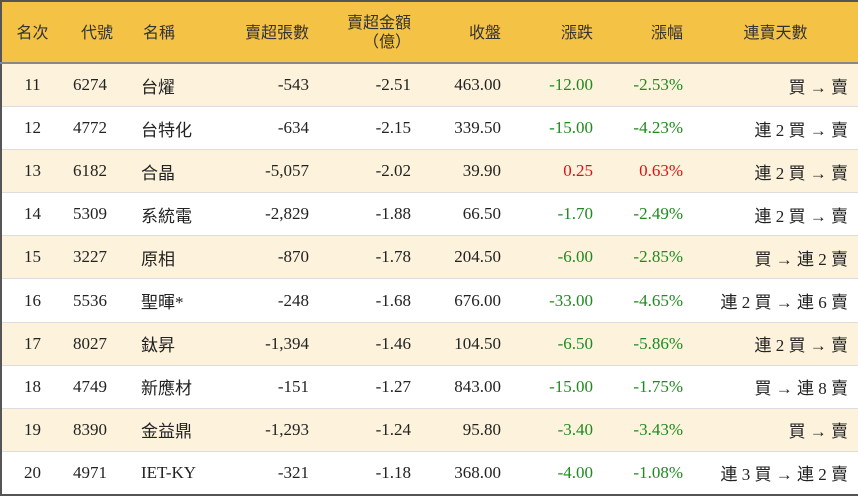 The width and height of the screenshot is (858, 496). What do you see at coordinates (557, 214) in the screenshot?
I see `table-cell: -1.70` at bounding box center [557, 214].